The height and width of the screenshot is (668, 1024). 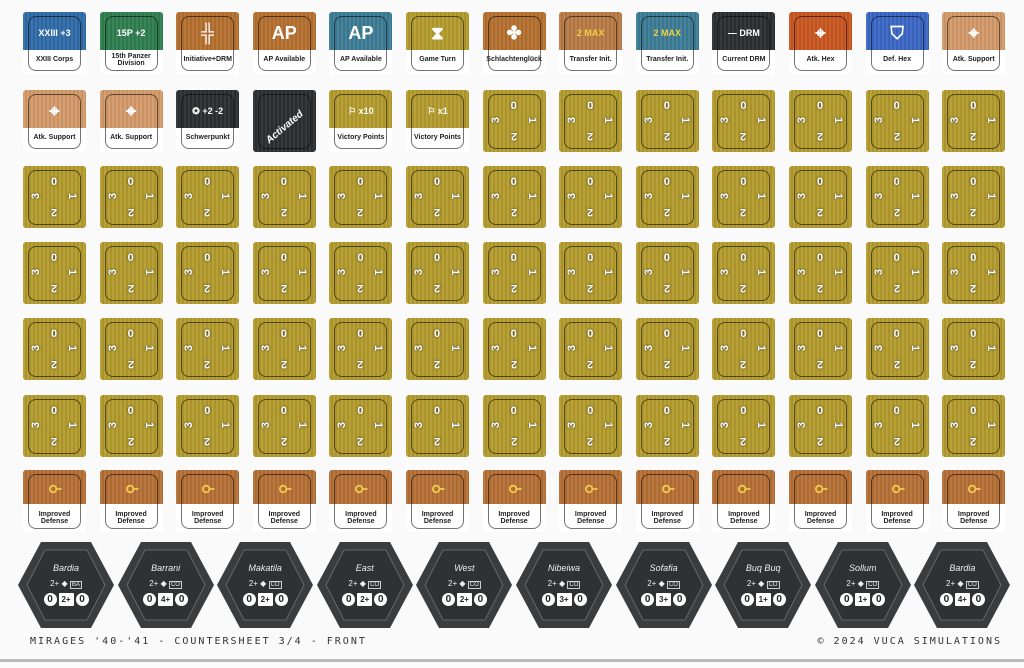 What do you see at coordinates (66, 585) in the screenshot?
I see `objective-hex-counter: Bardia 2+ ◆ BA 0 2+ 0` at bounding box center [66, 585].